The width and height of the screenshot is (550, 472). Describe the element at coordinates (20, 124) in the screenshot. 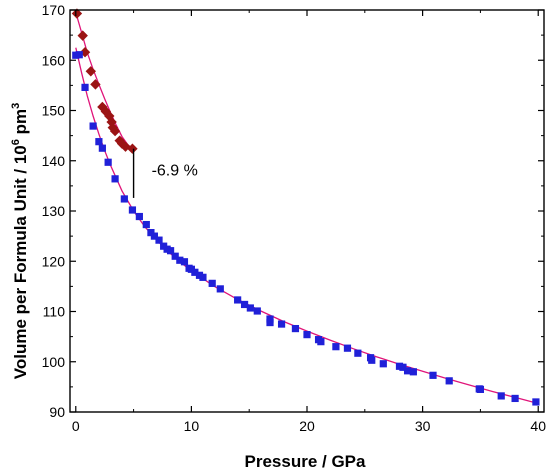

I see `y-axis-label-unit: pm` at that location.